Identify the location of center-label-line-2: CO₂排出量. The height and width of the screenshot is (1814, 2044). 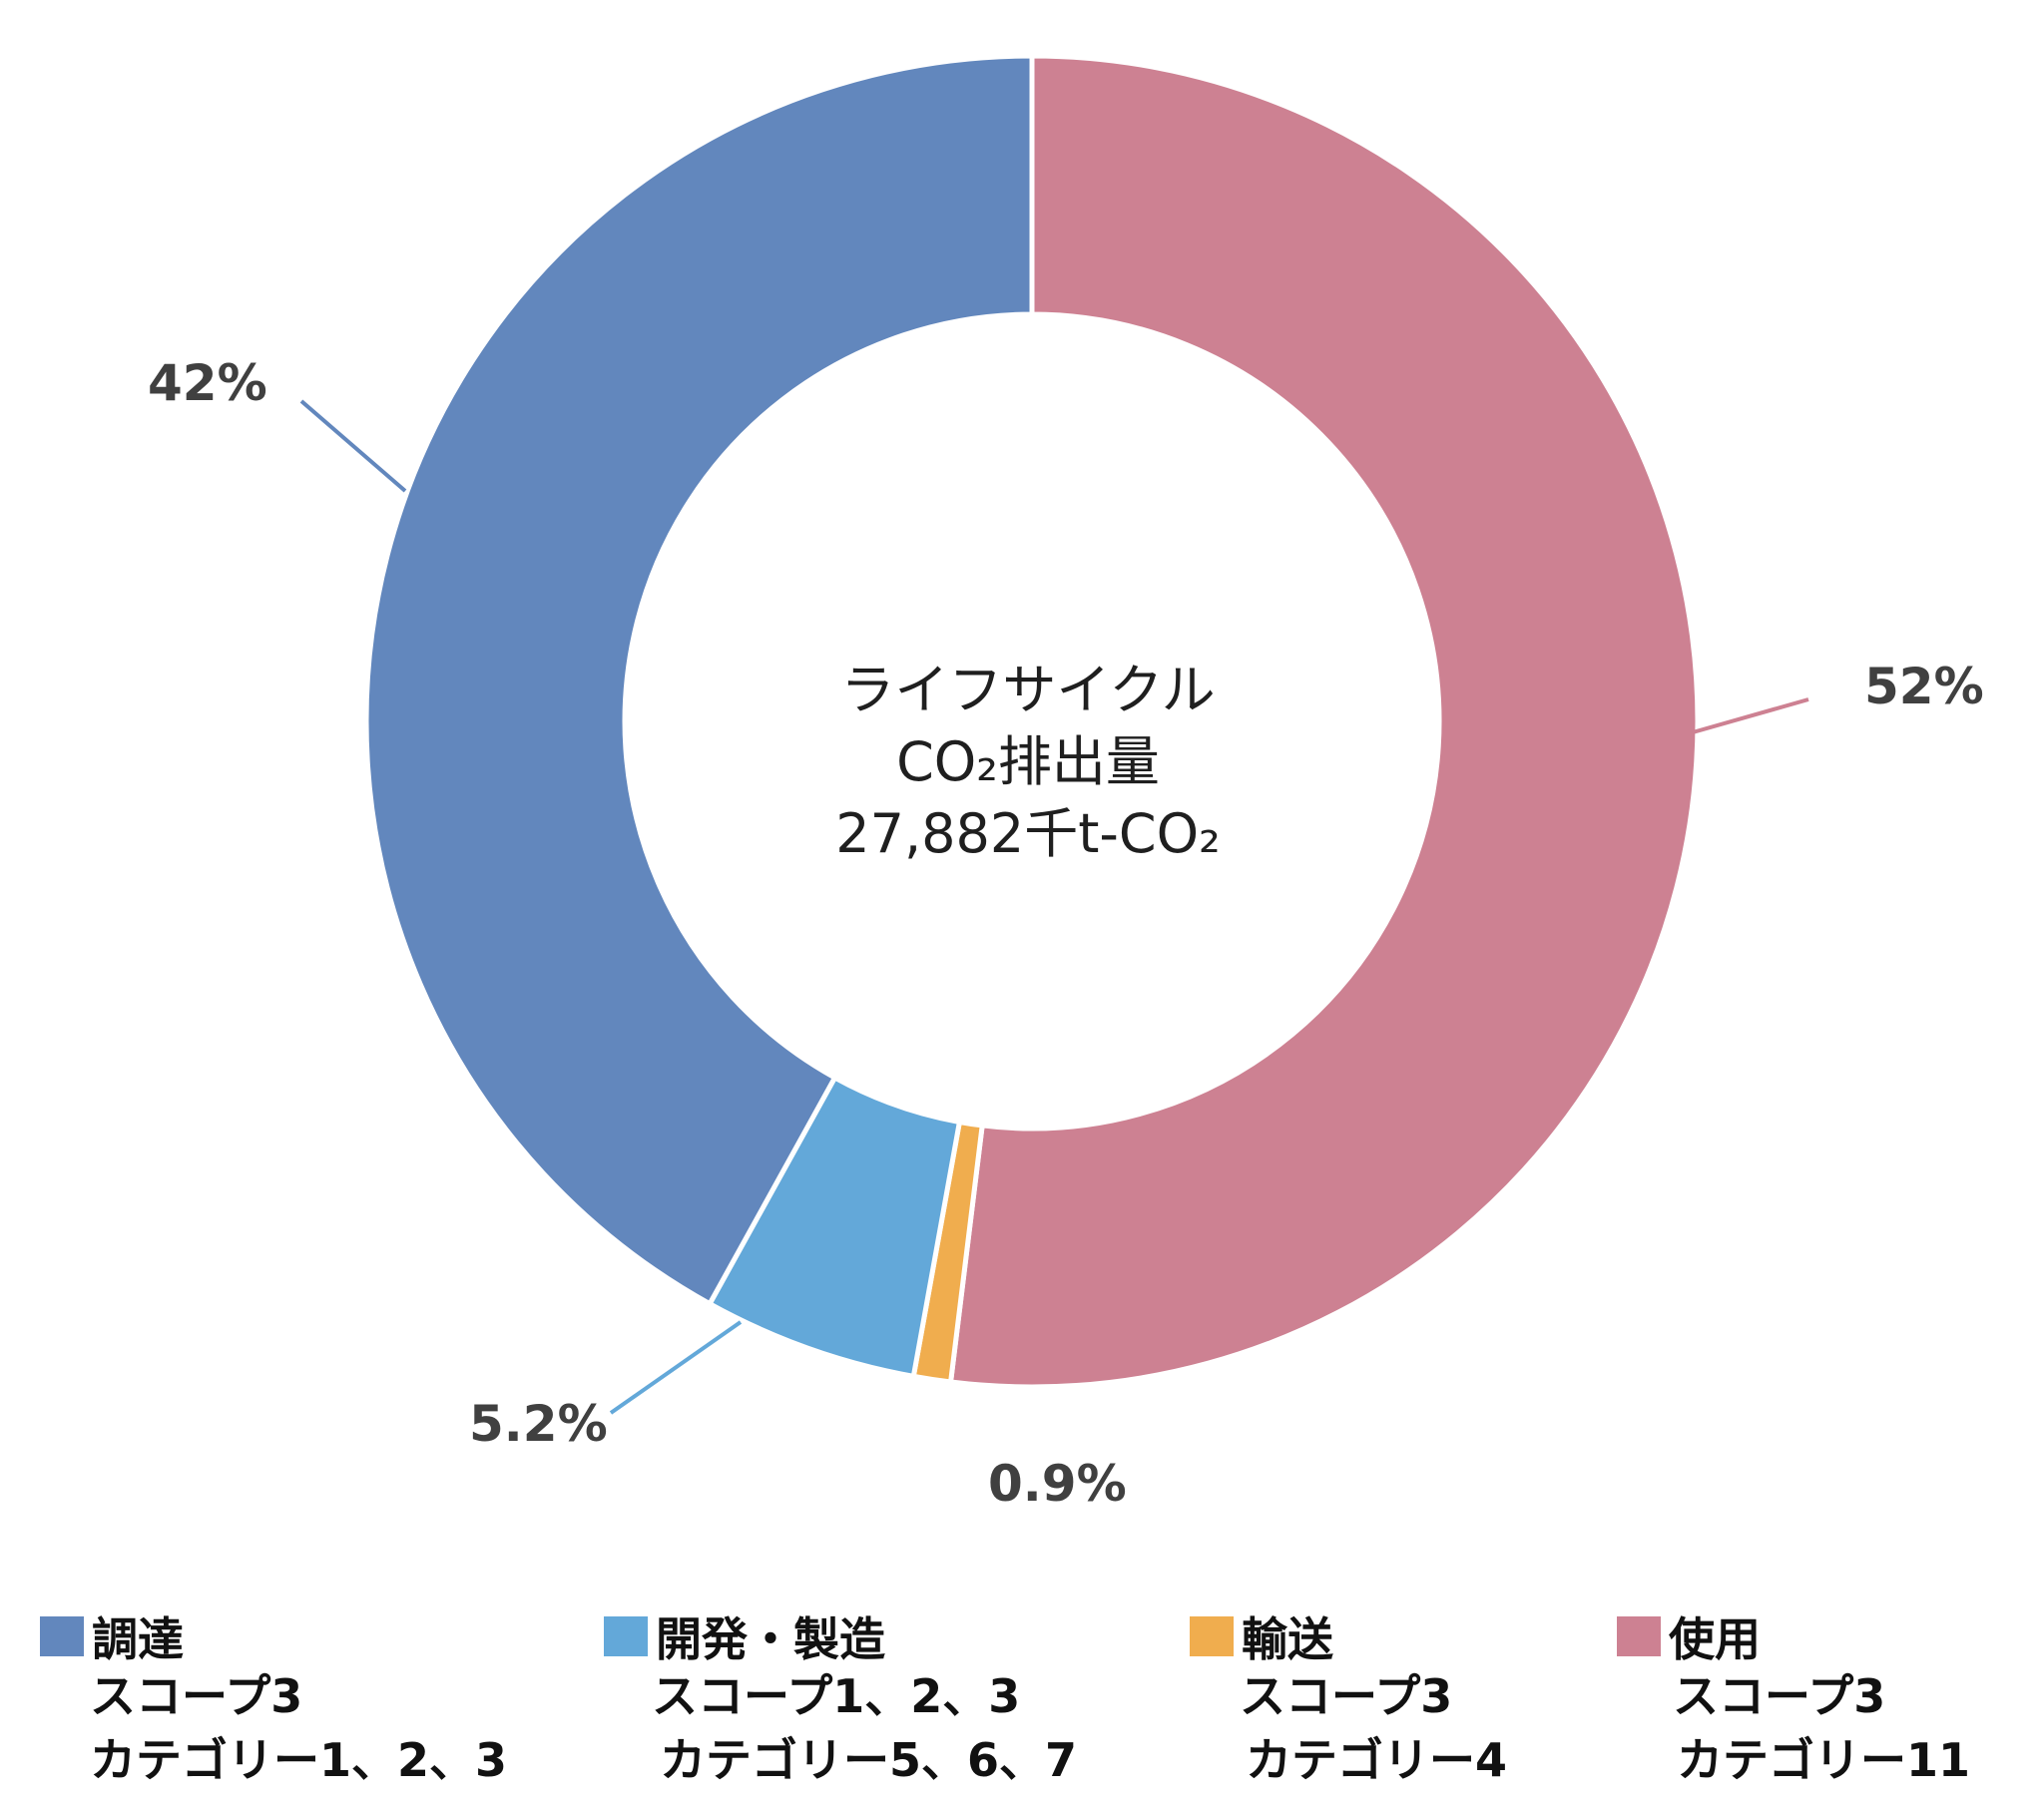
(1028, 762).